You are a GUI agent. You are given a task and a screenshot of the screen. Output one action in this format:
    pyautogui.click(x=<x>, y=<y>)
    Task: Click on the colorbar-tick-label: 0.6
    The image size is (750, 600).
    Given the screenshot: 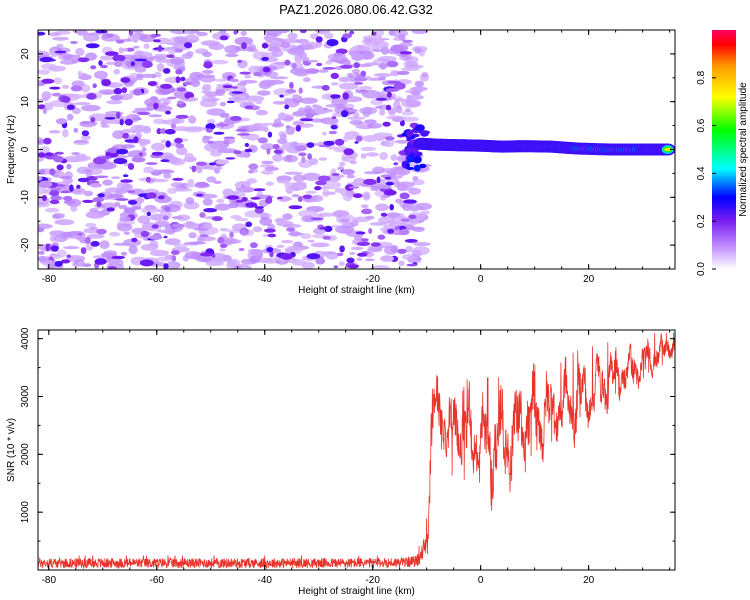 What is the action you would take?
    pyautogui.click(x=701, y=125)
    